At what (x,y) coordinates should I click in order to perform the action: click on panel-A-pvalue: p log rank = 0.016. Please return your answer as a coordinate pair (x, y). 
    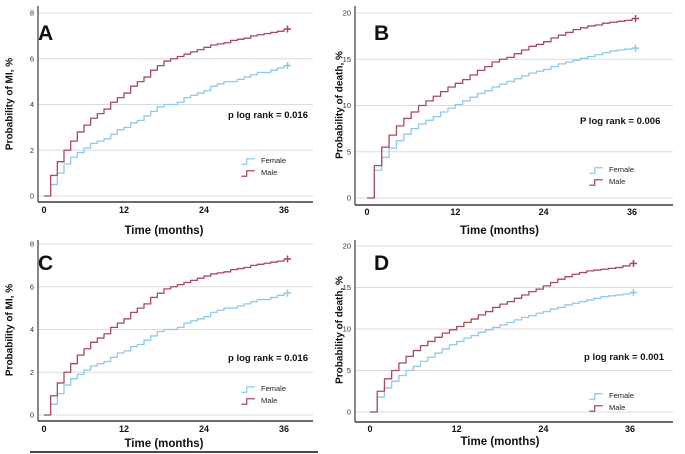
    Looking at the image, I should click on (268, 115).